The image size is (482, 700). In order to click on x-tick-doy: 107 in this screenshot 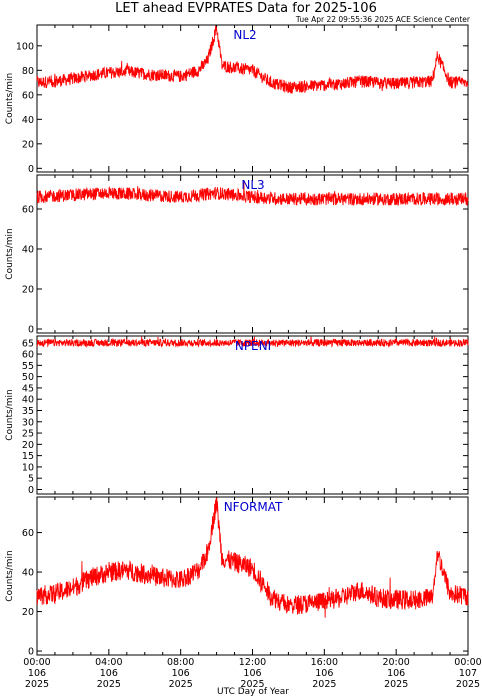, I will do `click(468, 673)`.